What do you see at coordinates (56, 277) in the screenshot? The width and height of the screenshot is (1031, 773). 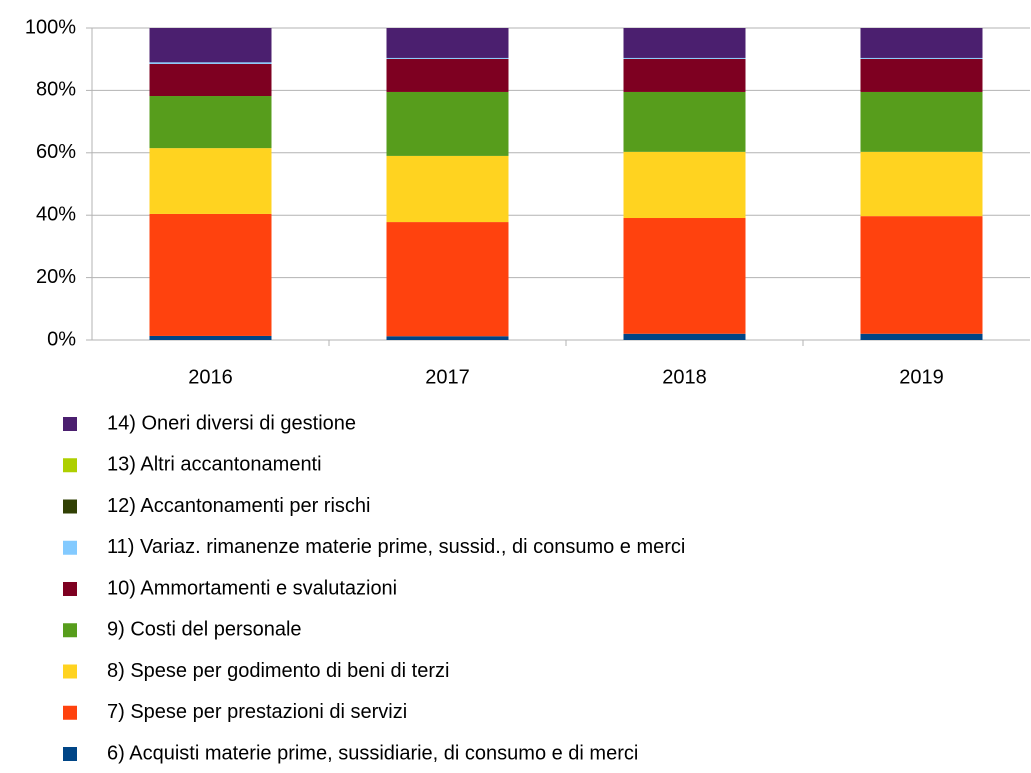 I see `y-tick-label: 20%` at bounding box center [56, 277].